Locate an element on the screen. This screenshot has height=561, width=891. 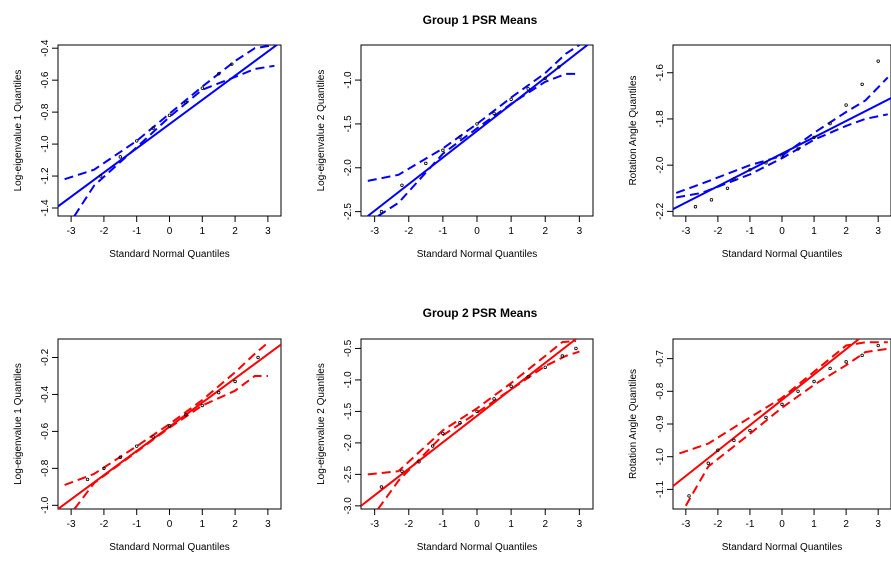
y-axis-label: Log-eigenvalue 1 Quantiles is located at coordinates (18, 131).